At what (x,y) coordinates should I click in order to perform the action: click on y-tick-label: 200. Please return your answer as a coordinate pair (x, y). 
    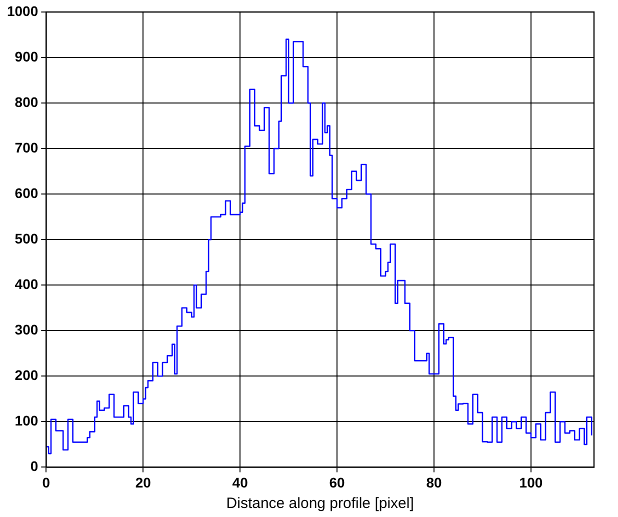
    Looking at the image, I should click on (26, 375).